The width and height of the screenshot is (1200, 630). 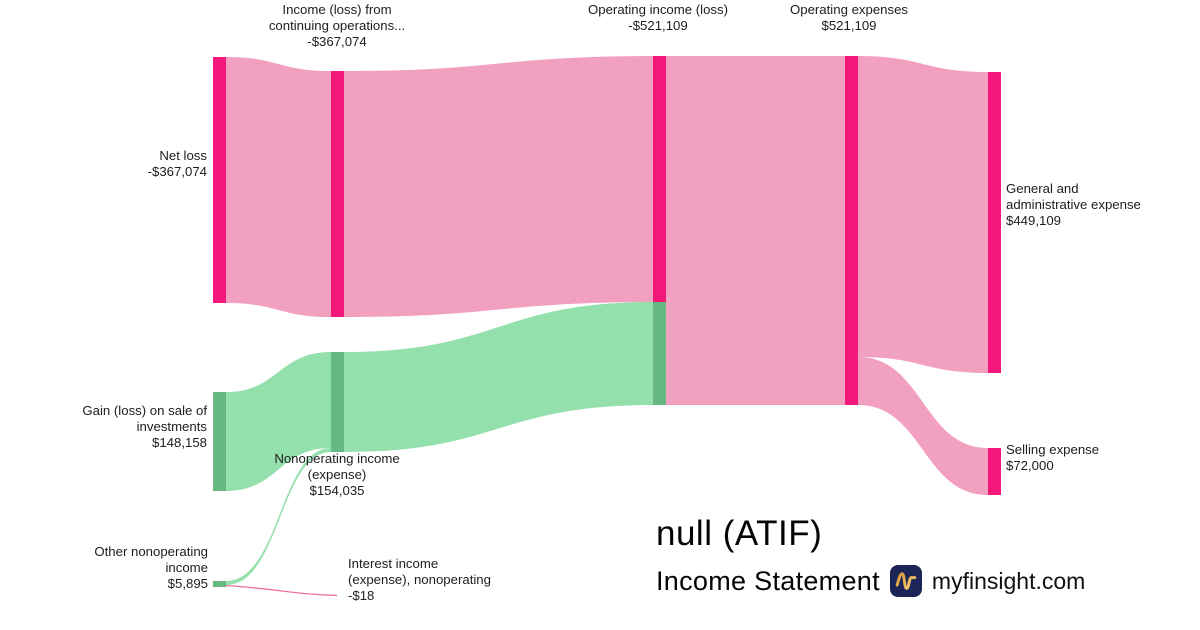 I want to click on label-net-loss-value: -$367,074, so click(x=177, y=171).